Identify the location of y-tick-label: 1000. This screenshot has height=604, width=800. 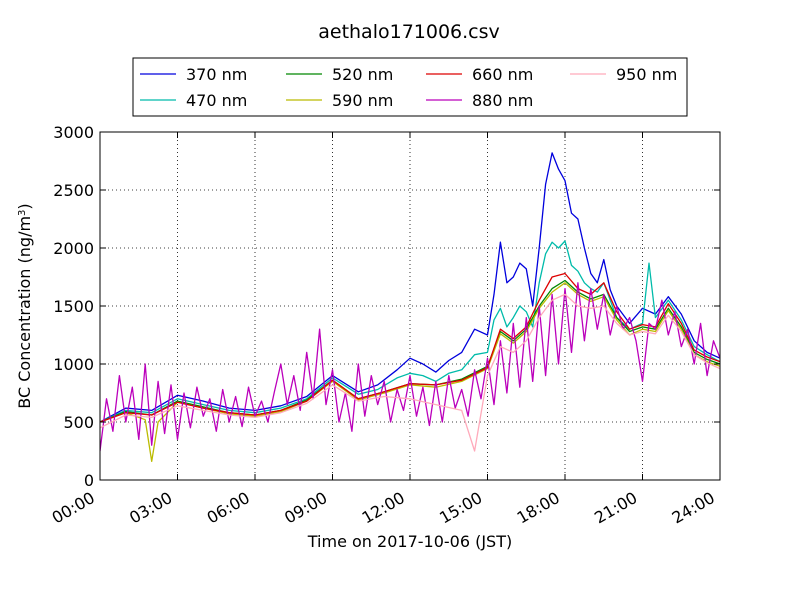
(73, 364).